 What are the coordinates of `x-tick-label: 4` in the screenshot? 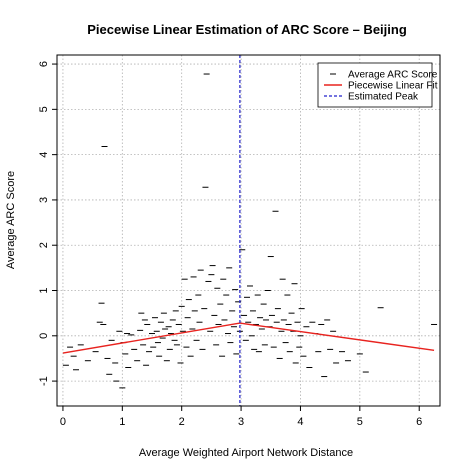 It's located at (300, 422).